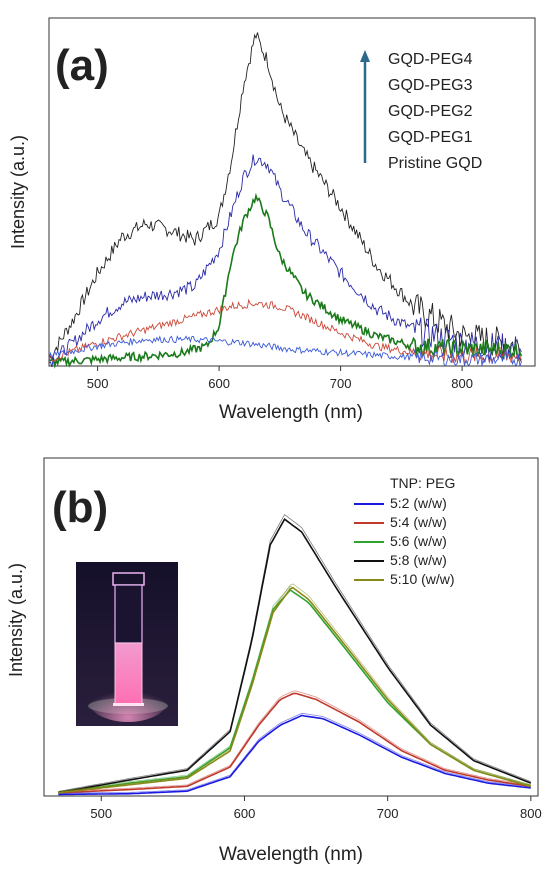 Image resolution: width=550 pixels, height=871 pixels. Describe the element at coordinates (291, 854) in the screenshot. I see `panel-b-xlabel: Wavelength (nm)` at that location.